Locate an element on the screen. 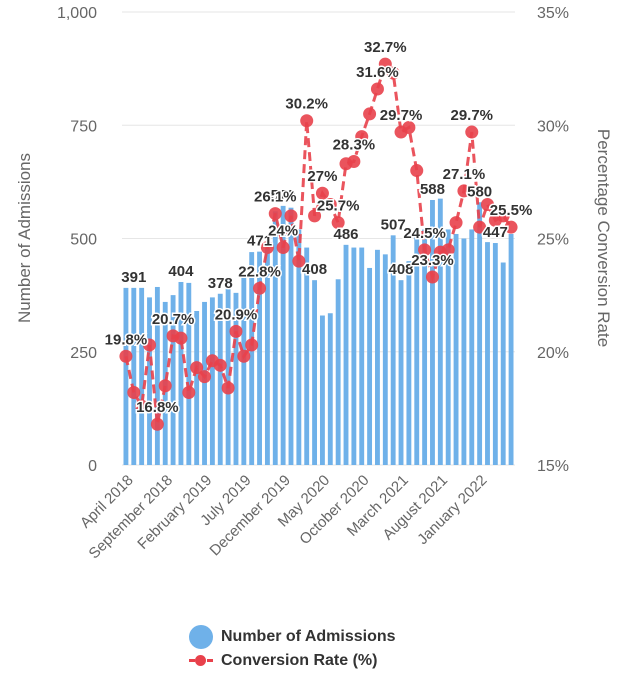 The height and width of the screenshot is (682, 617). y-right-tick-label: 35% is located at coordinates (553, 13).